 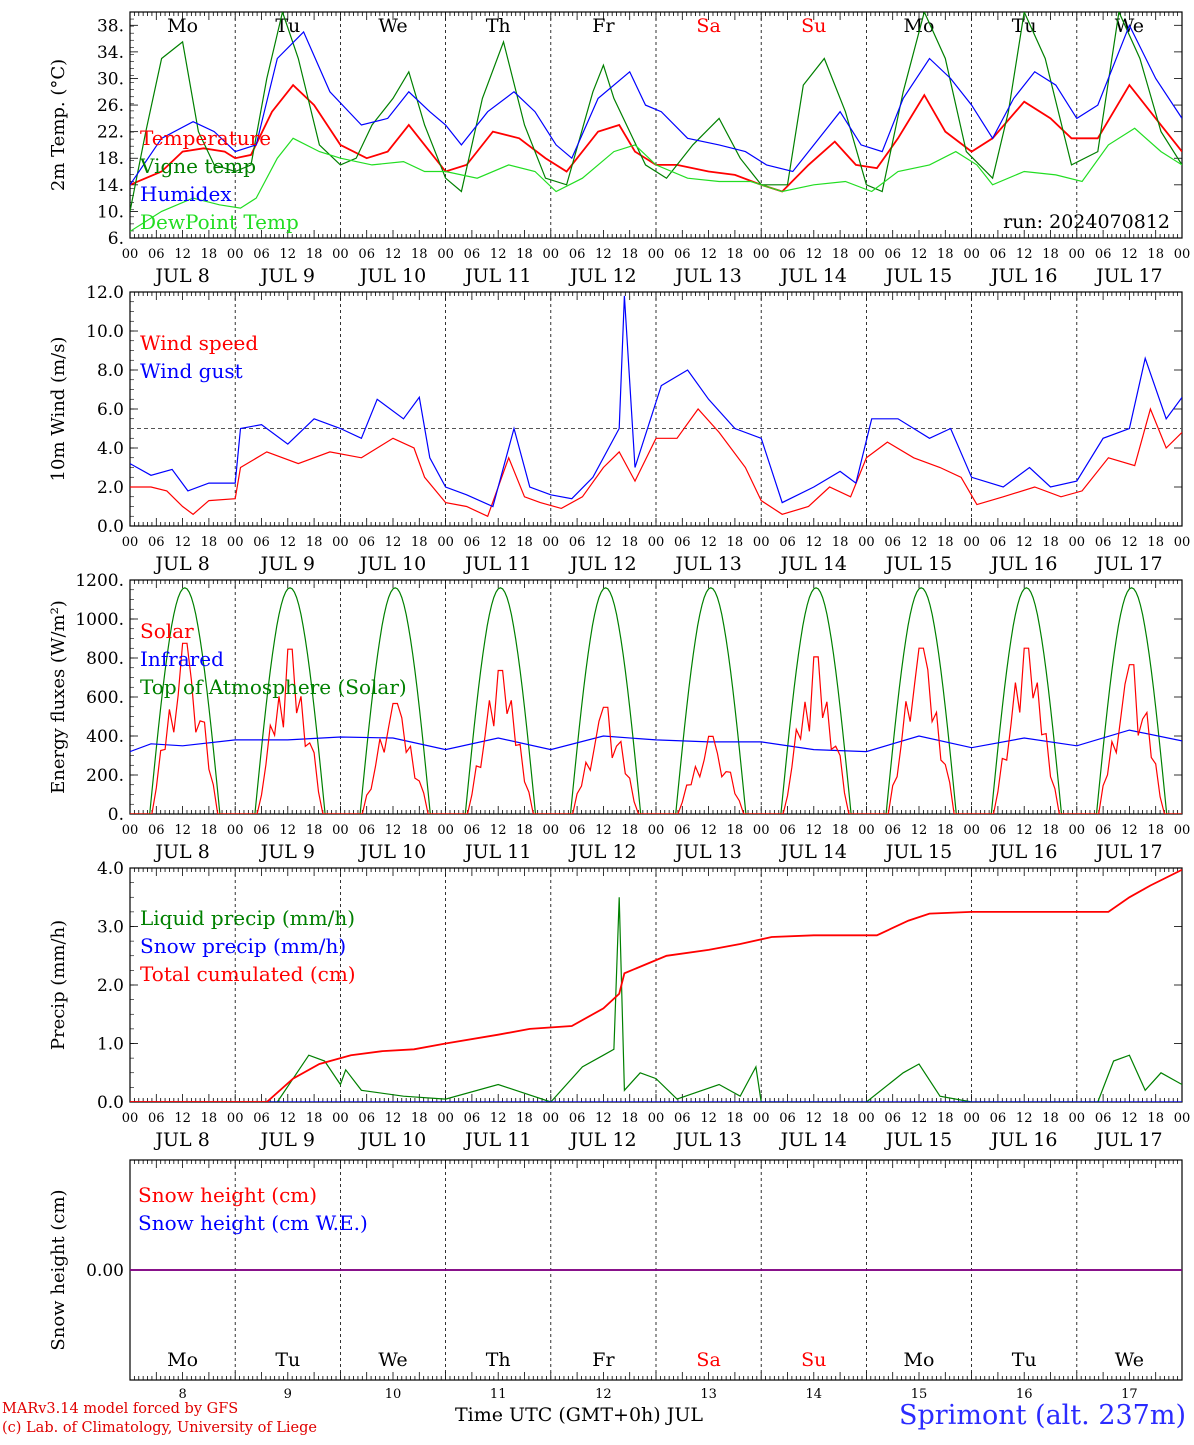 I want to click on day-number-label: 13, so click(x=708, y=1394).